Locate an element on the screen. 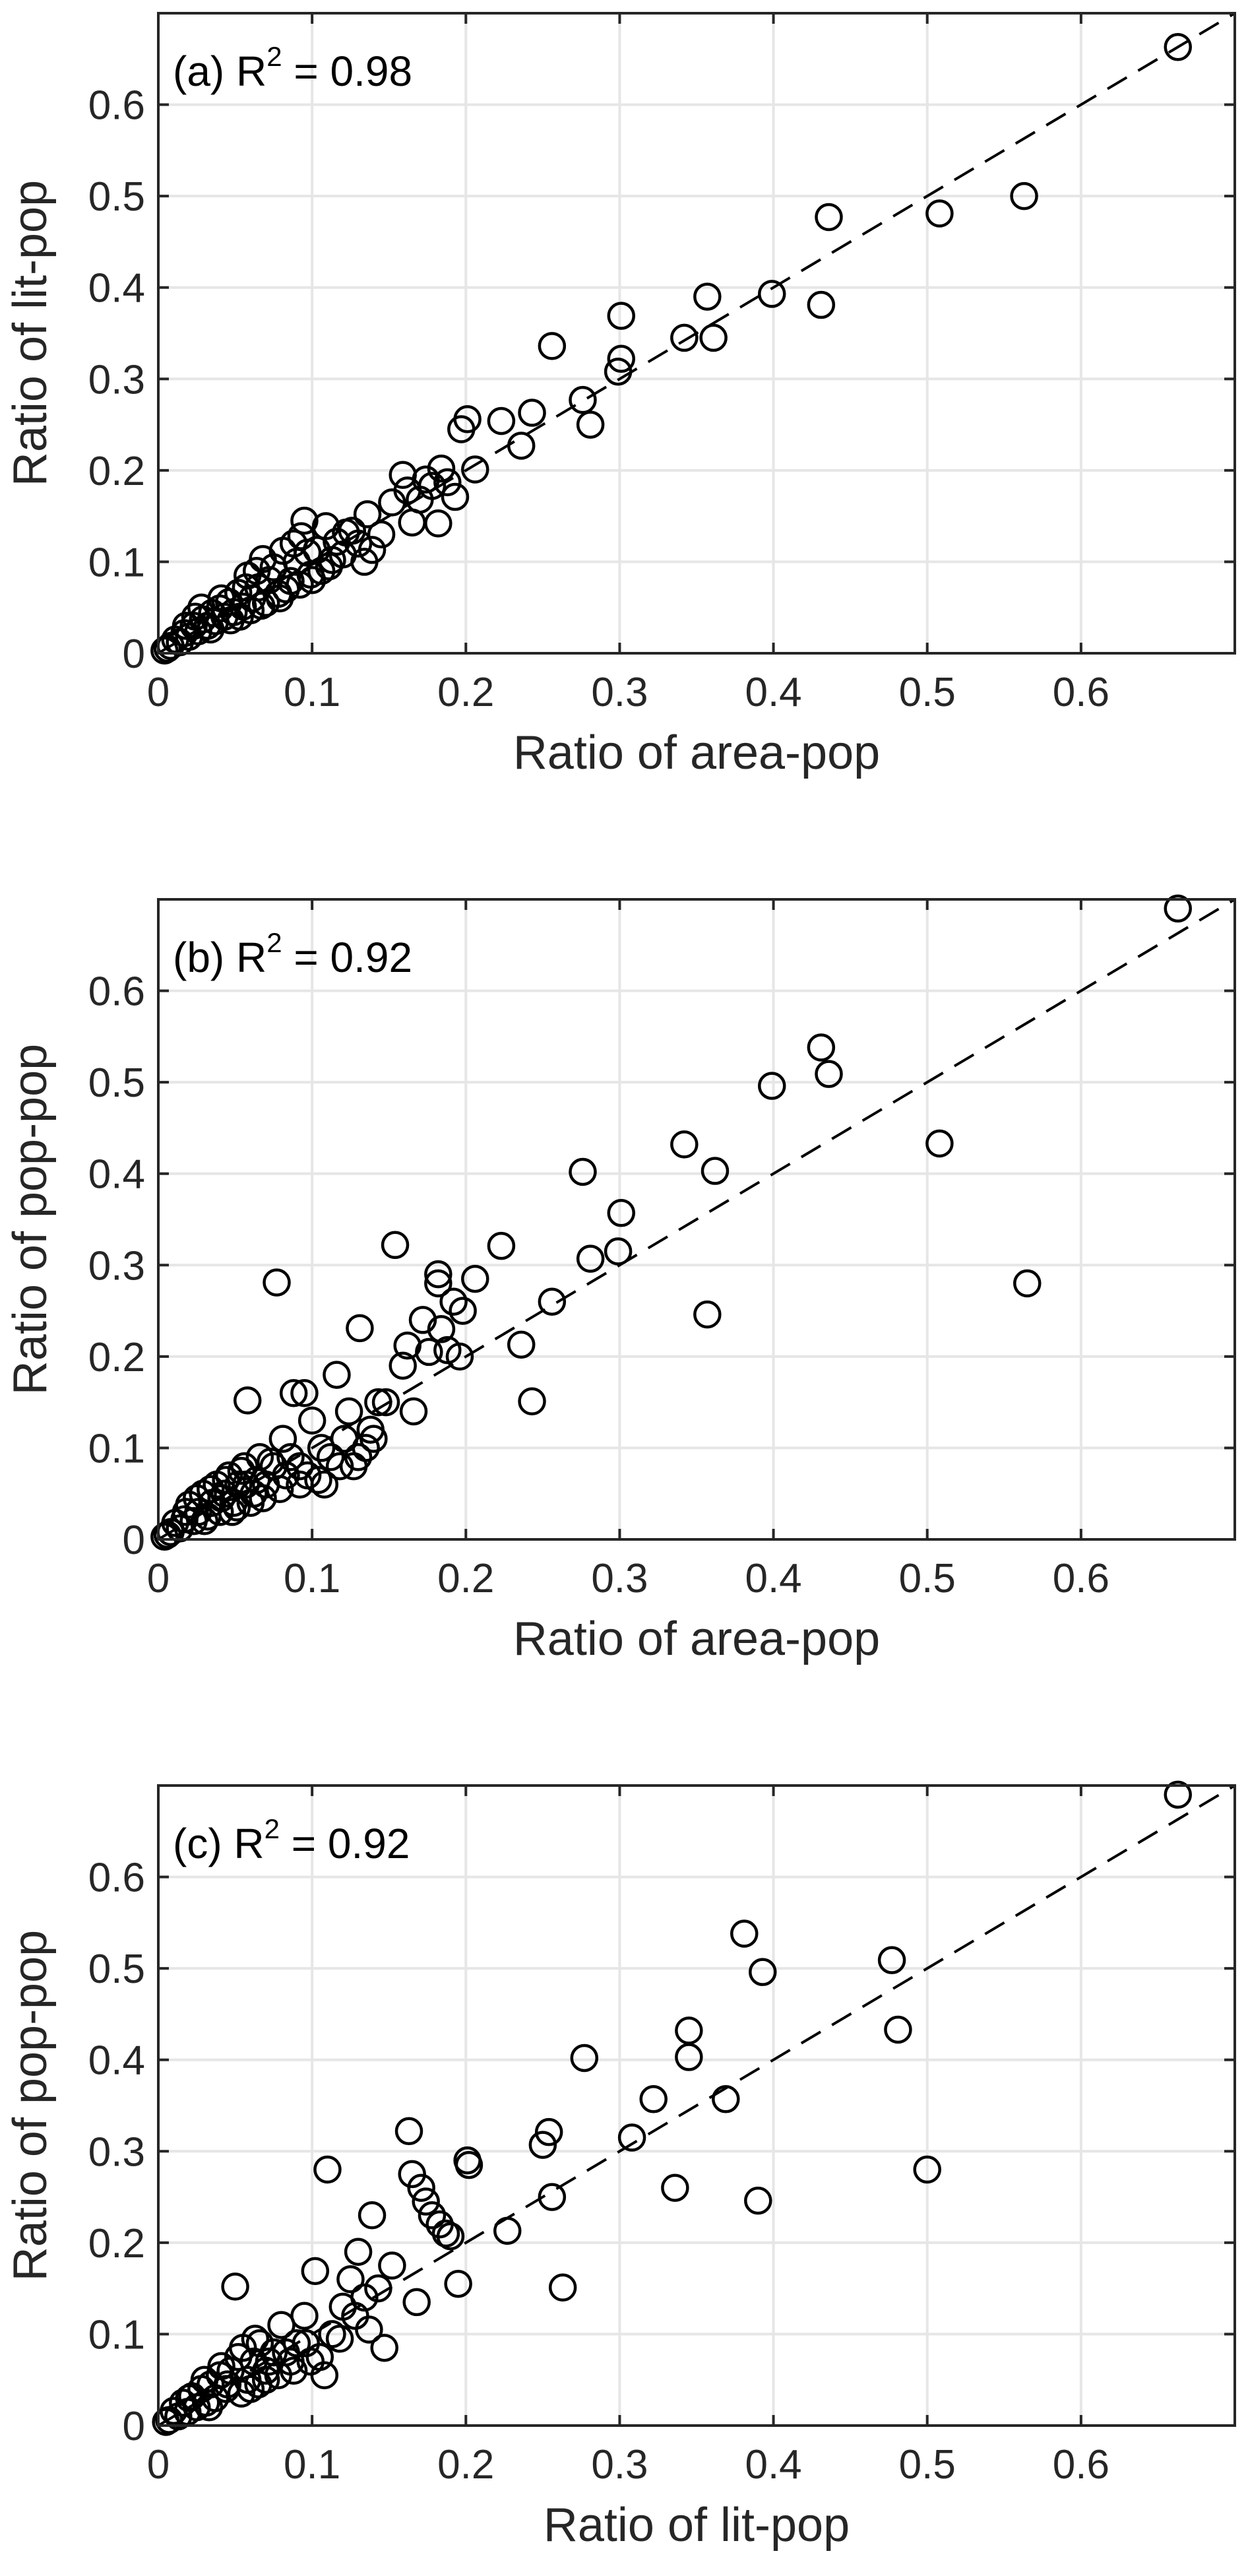 This screenshot has width=1248, height=2576. x-tick-label: 0.4 is located at coordinates (773, 1578).